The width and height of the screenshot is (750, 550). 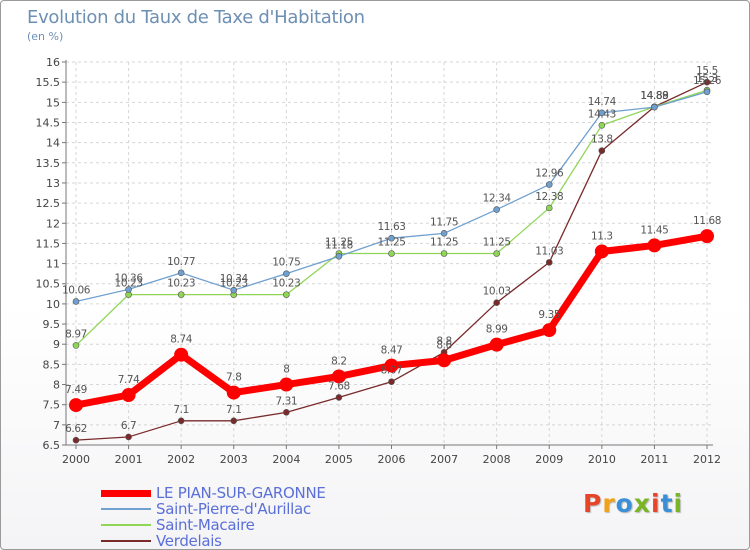 What do you see at coordinates (602, 140) in the screenshot?
I see `data-label: 13.8` at bounding box center [602, 140].